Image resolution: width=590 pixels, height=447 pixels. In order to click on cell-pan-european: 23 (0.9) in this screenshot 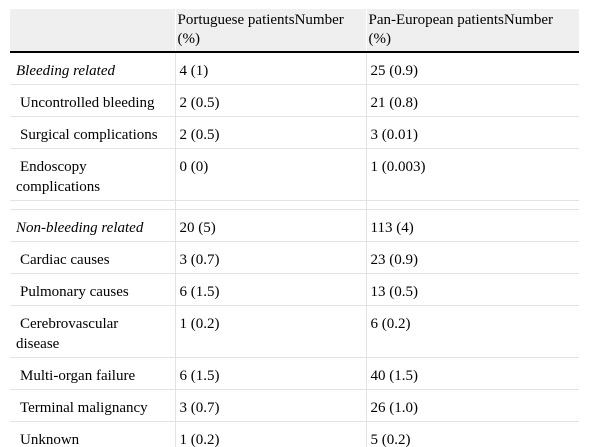, I will do `click(472, 257)`.